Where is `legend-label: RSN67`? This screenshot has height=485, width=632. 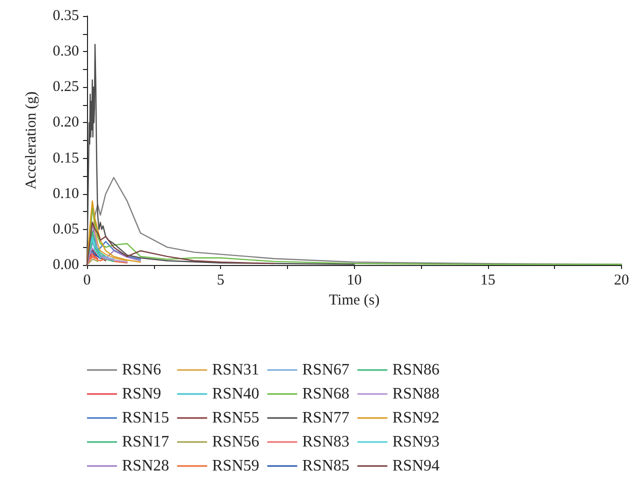 legend-label: RSN67 is located at coordinates (326, 370).